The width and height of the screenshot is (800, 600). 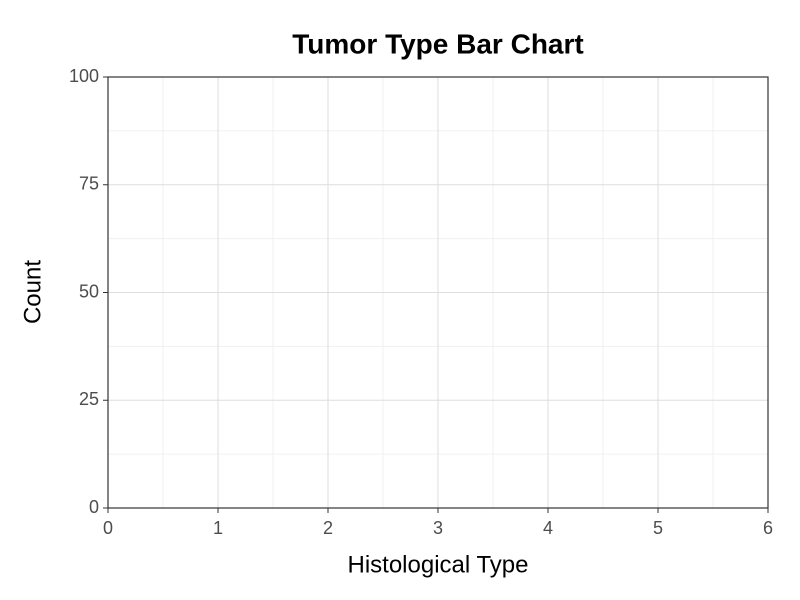 What do you see at coordinates (768, 528) in the screenshot?
I see `x-tick-label: 6` at bounding box center [768, 528].